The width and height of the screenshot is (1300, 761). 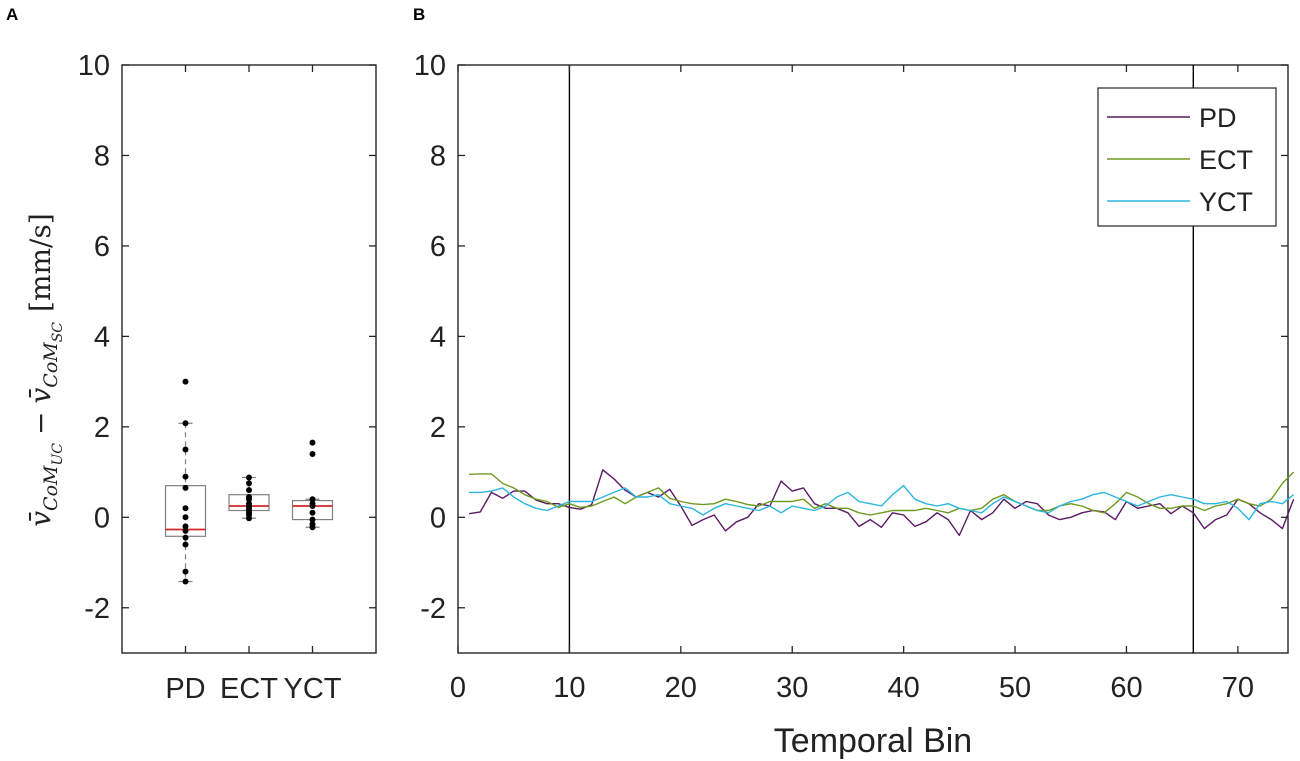 I want to click on panel-a-x-axis: PD ECT YCT, so click(x=253, y=385).